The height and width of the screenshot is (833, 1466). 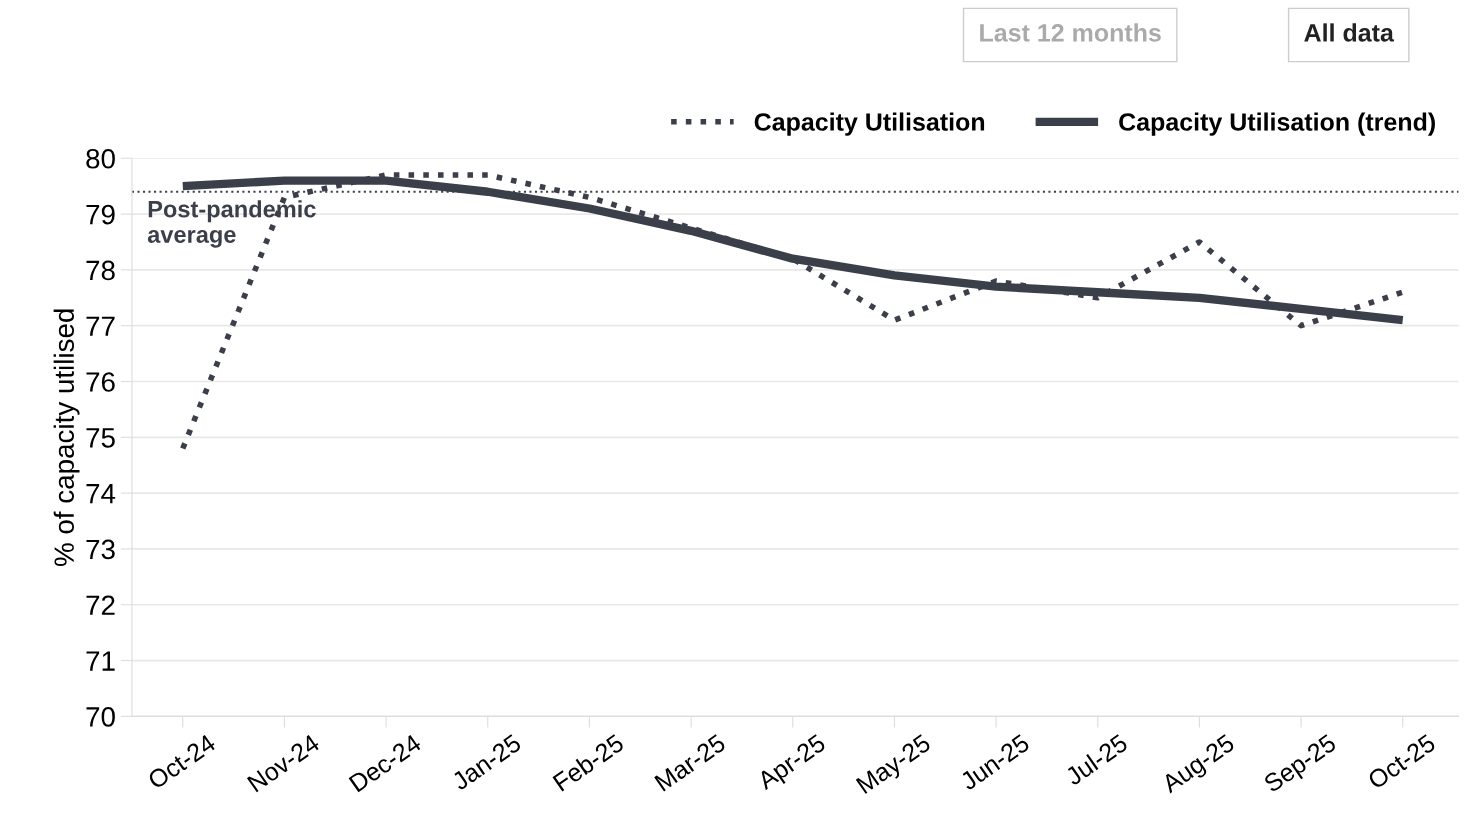 I want to click on y-tick-label: 78, so click(x=100, y=270).